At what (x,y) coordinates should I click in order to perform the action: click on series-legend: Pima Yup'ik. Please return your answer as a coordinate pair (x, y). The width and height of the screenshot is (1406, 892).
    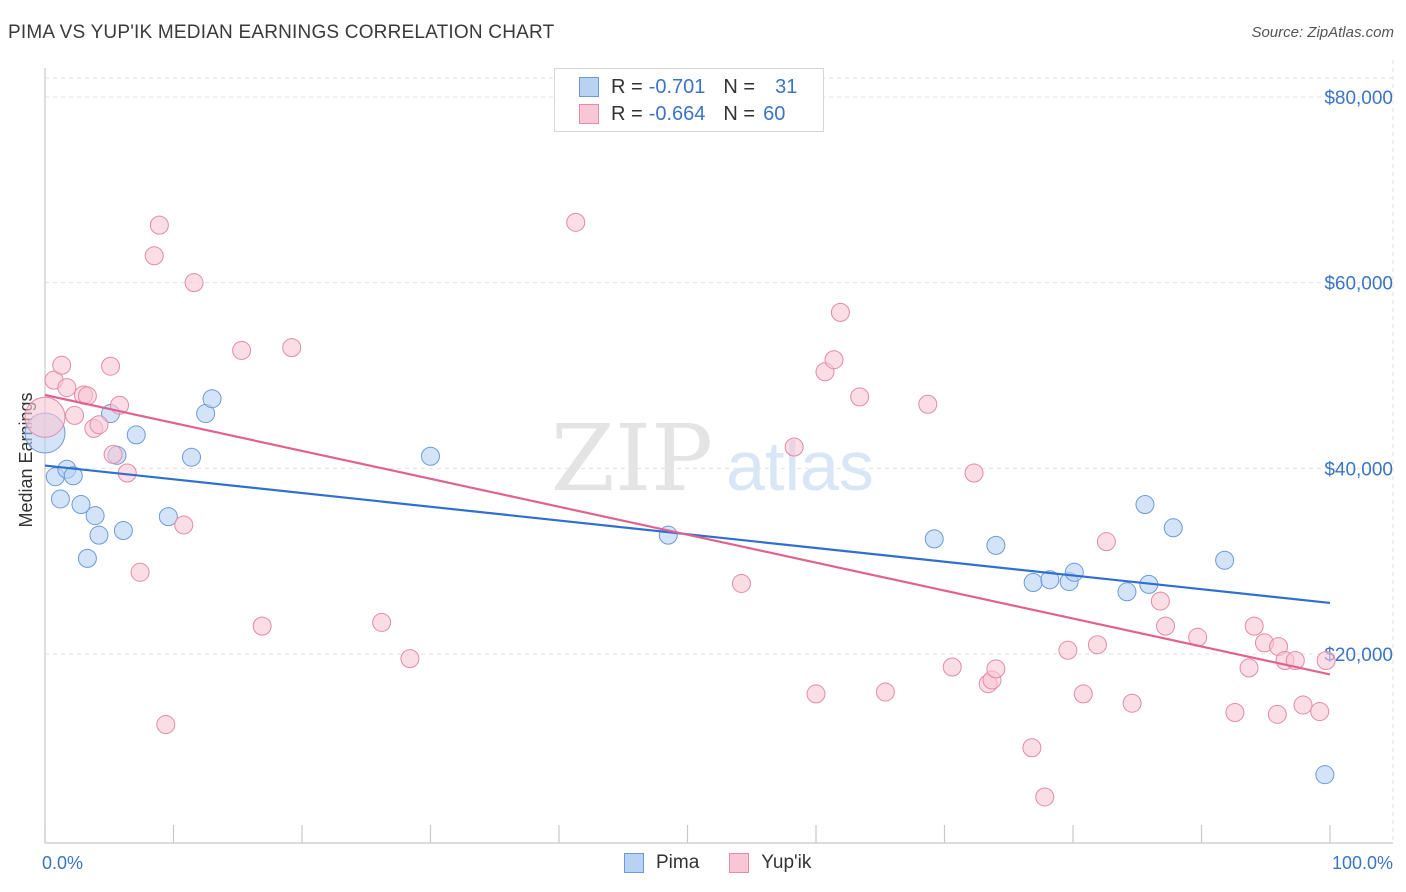
    Looking at the image, I should click on (732, 863).